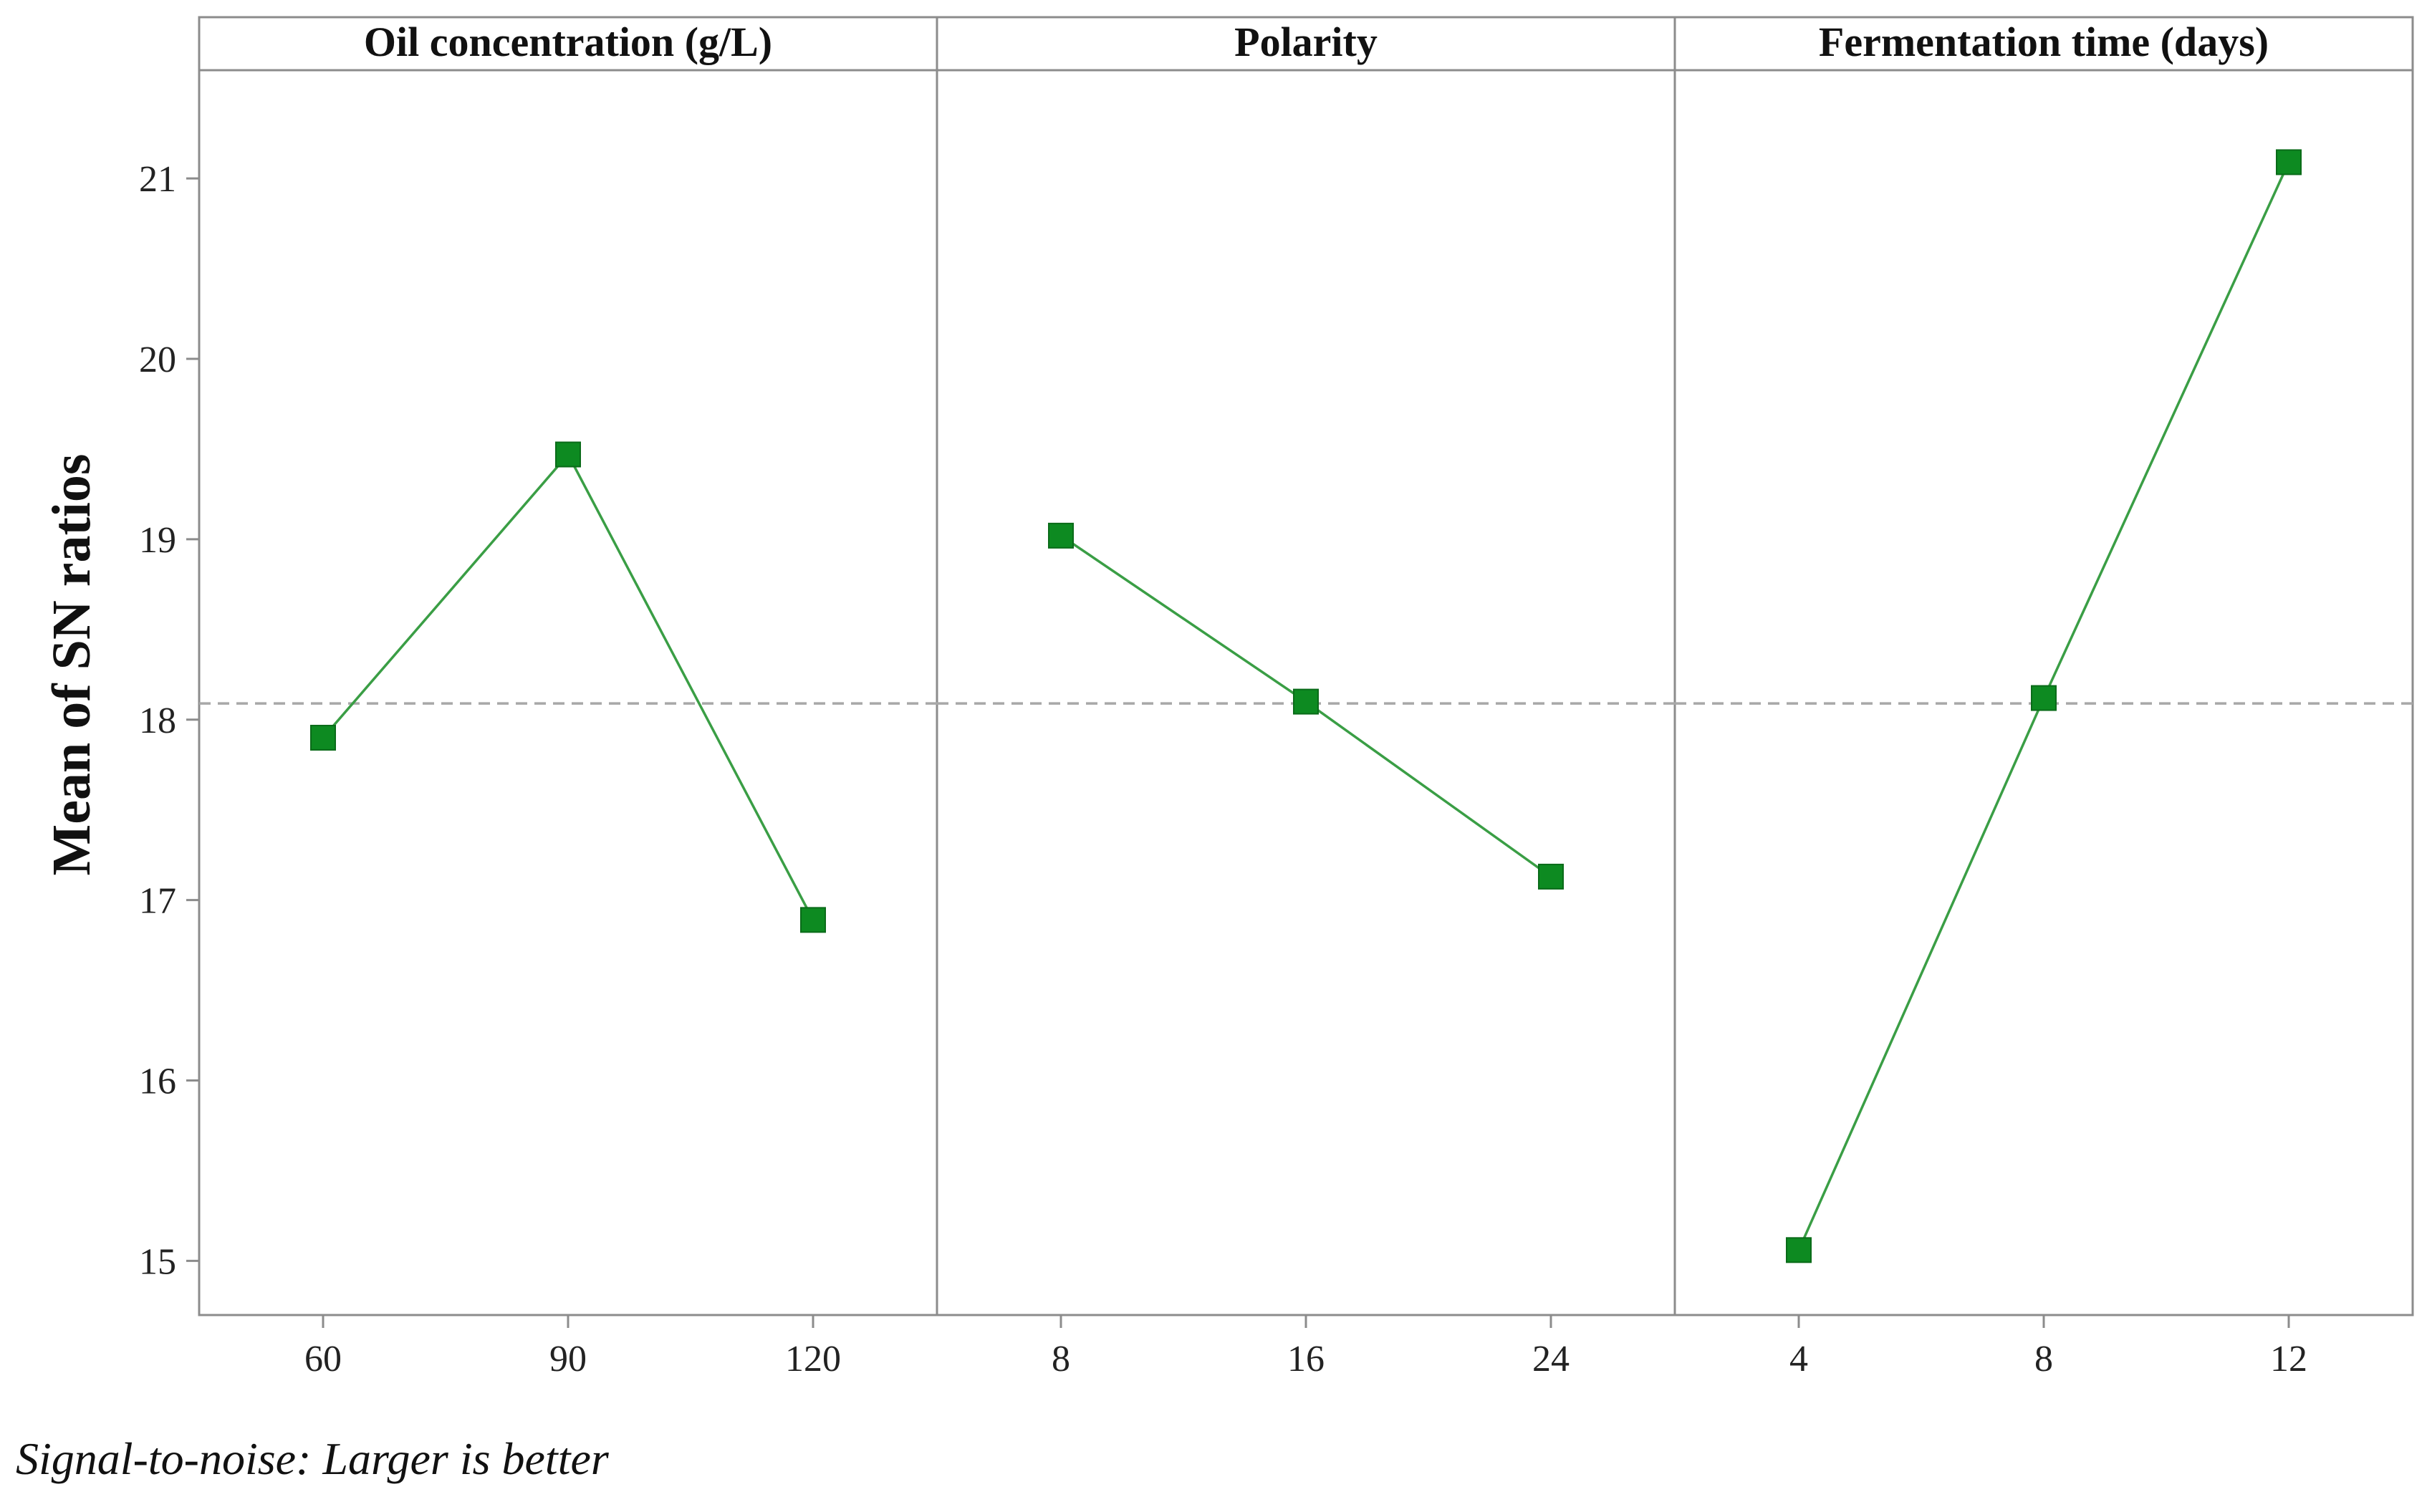 This screenshot has width=2427, height=1512. What do you see at coordinates (157, 1261) in the screenshot?
I see `y-tick-label: 15` at bounding box center [157, 1261].